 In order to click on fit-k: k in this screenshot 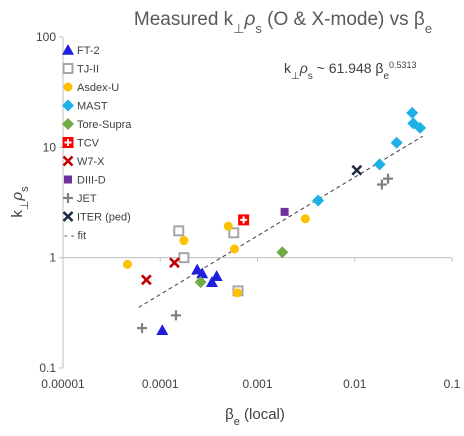, I will do `click(288, 68)`.